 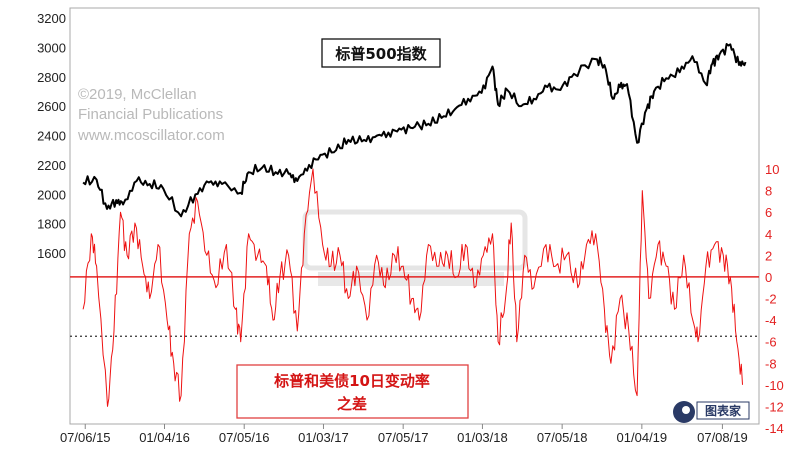 I want to click on right-tick-label: 6, so click(x=768, y=212).